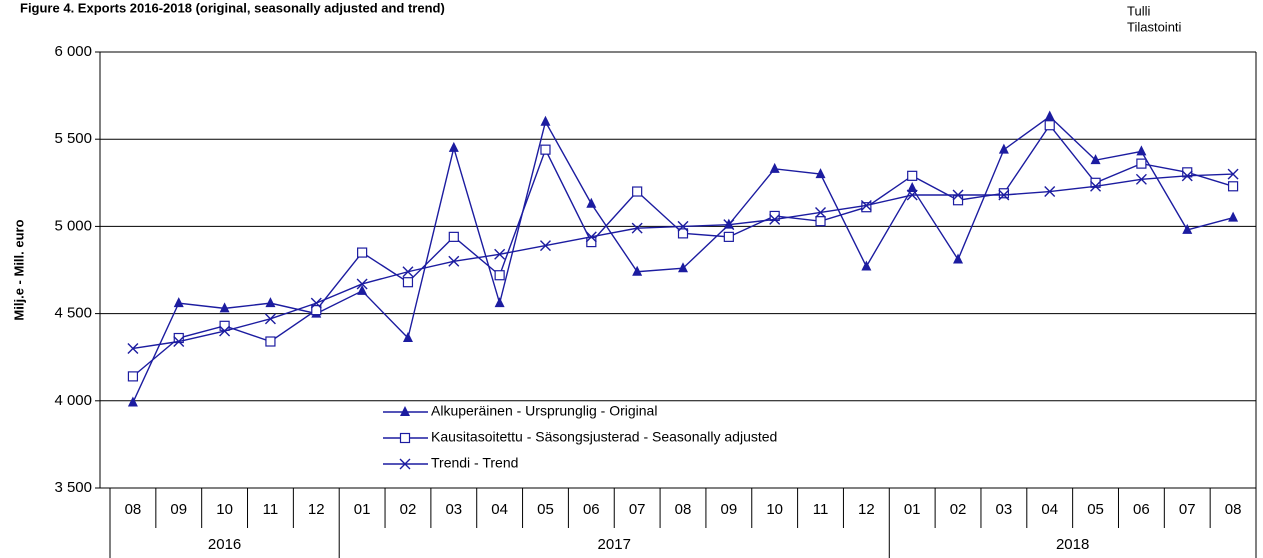 This screenshot has width=1263, height=558. Describe the element at coordinates (1004, 509) in the screenshot. I see `x-tick-label: 03` at that location.